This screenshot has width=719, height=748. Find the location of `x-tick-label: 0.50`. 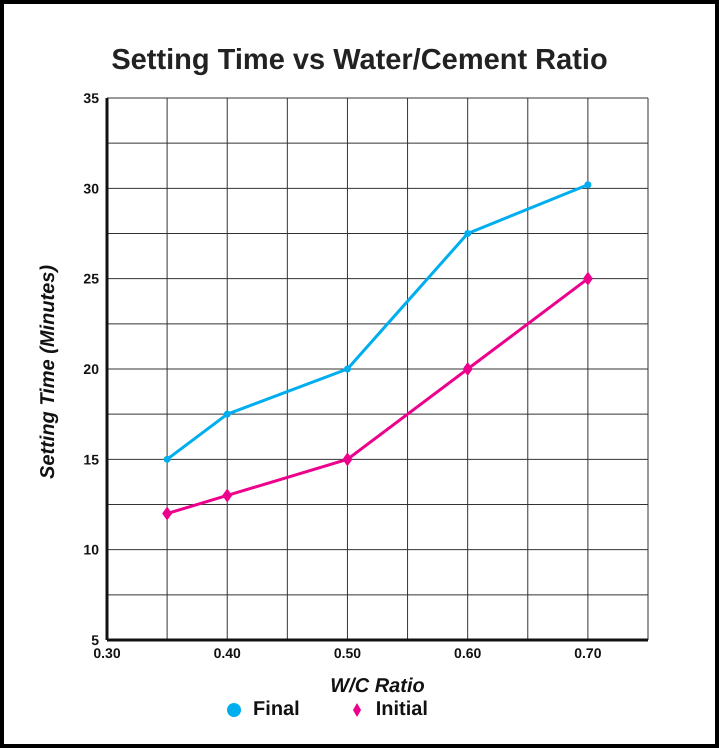

x-tick-label: 0.50 is located at coordinates (348, 652).